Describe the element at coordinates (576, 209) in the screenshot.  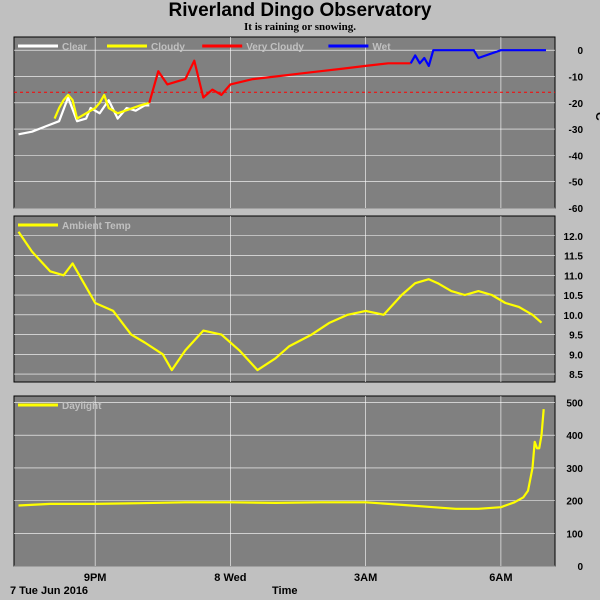
I see `y-tick-label: -60` at that location.